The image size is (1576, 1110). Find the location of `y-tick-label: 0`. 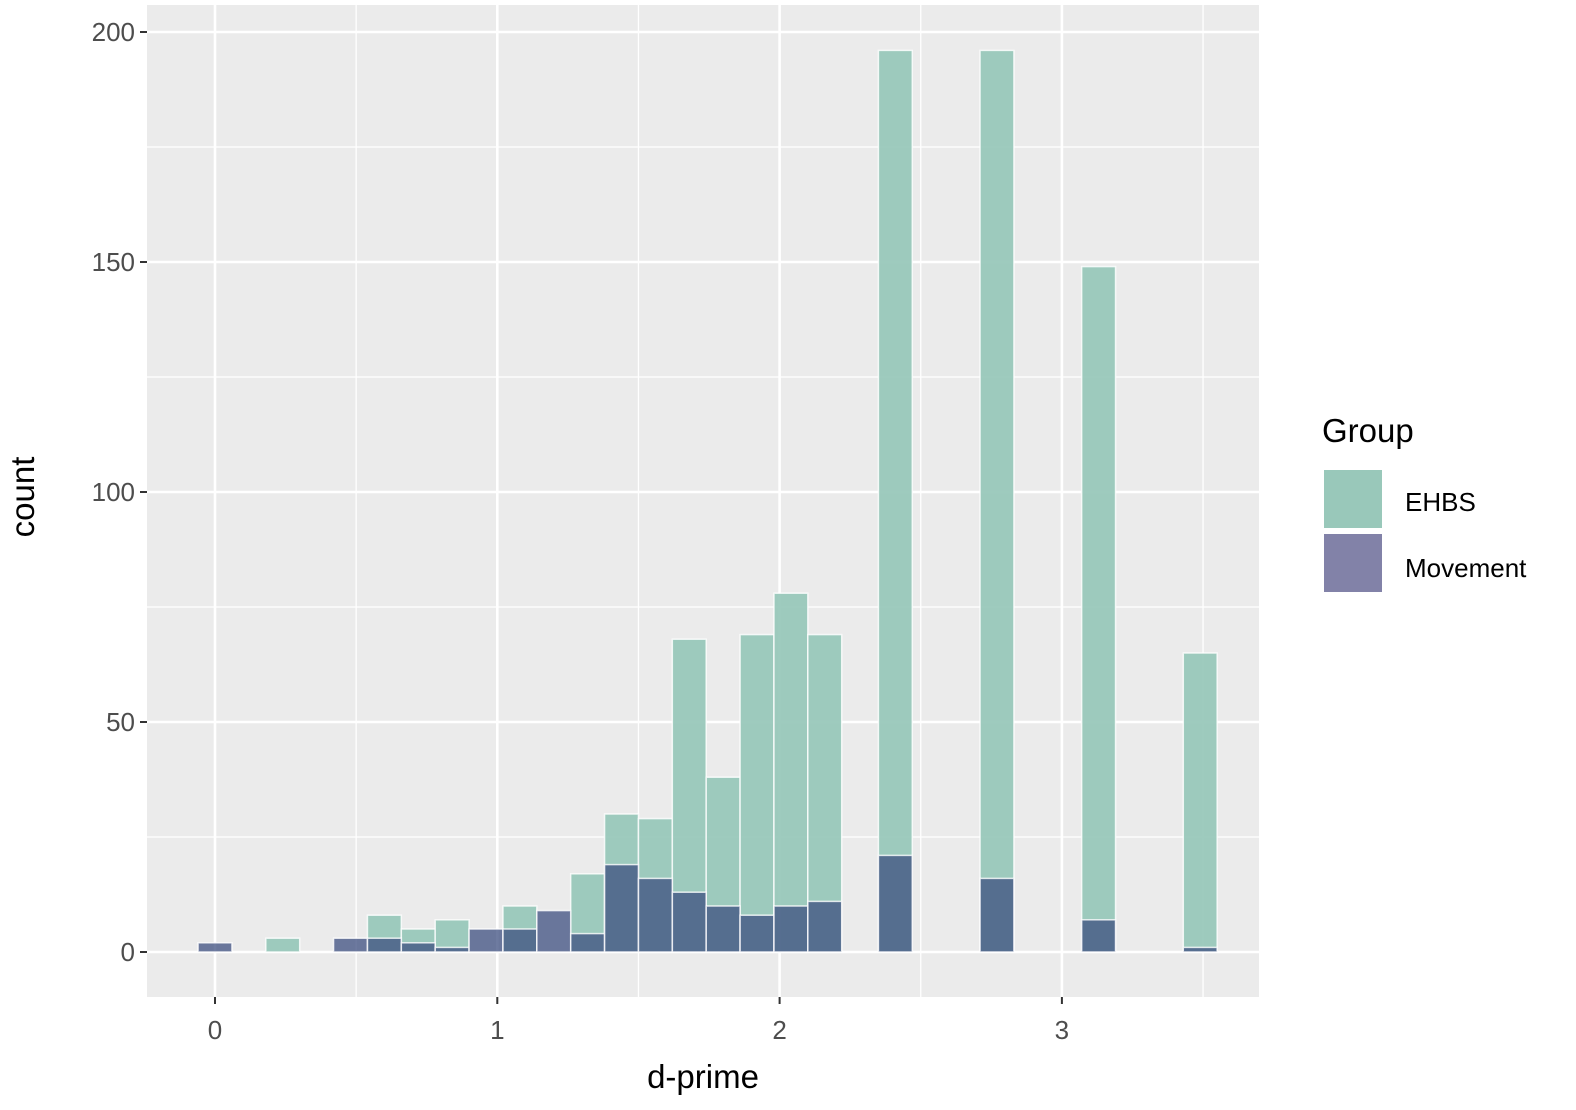

y-tick-label: 0 is located at coordinates (128, 952).